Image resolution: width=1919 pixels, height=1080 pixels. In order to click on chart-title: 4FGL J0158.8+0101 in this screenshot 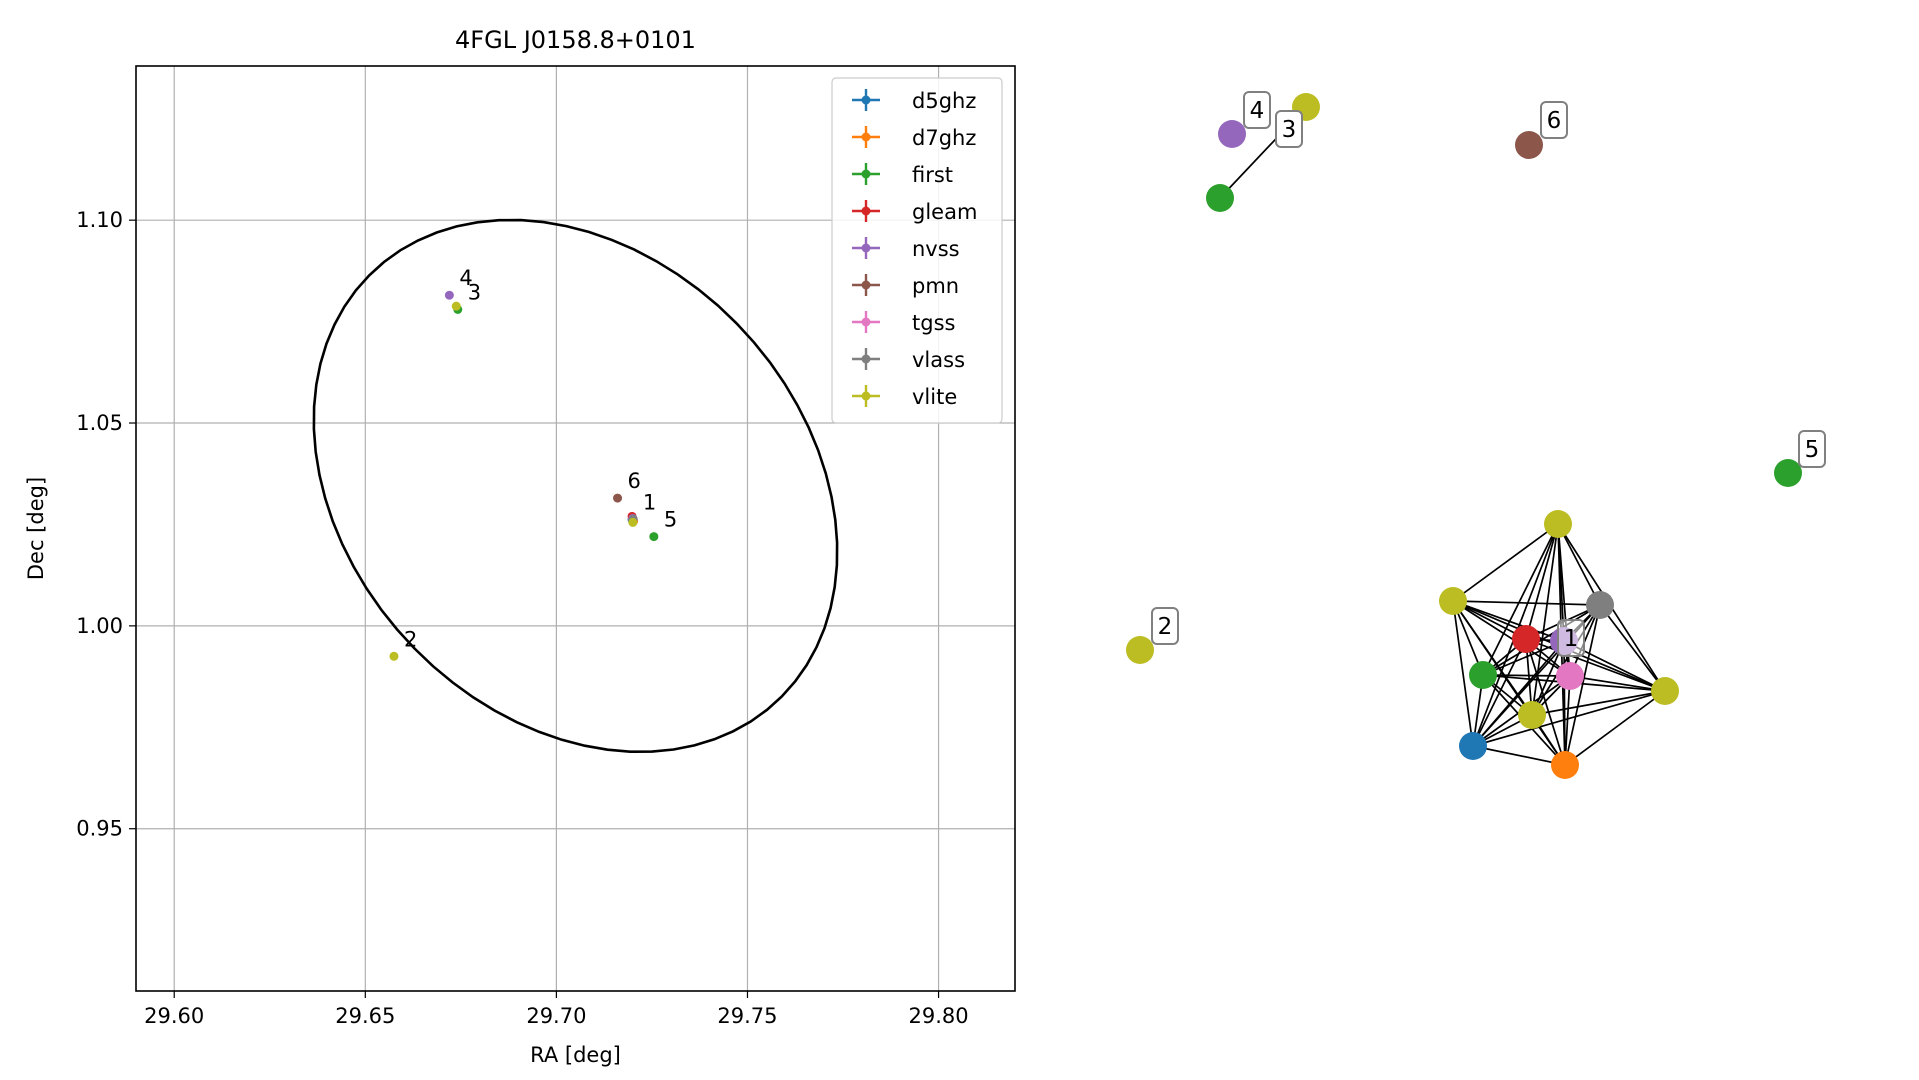, I will do `click(575, 40)`.